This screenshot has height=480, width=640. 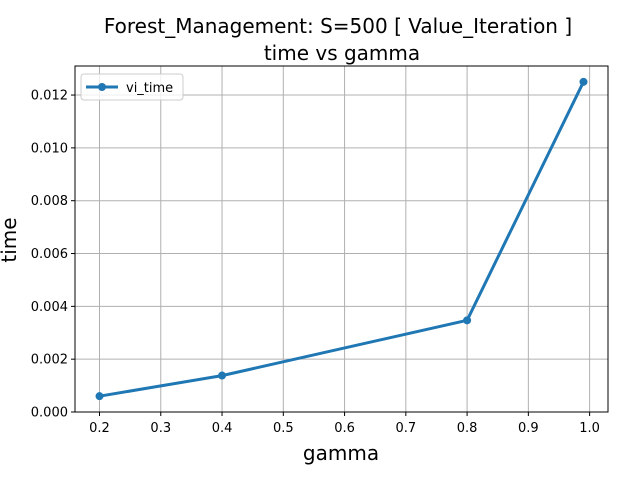 What do you see at coordinates (344, 428) in the screenshot?
I see `x-tick-label: 0.6` at bounding box center [344, 428].